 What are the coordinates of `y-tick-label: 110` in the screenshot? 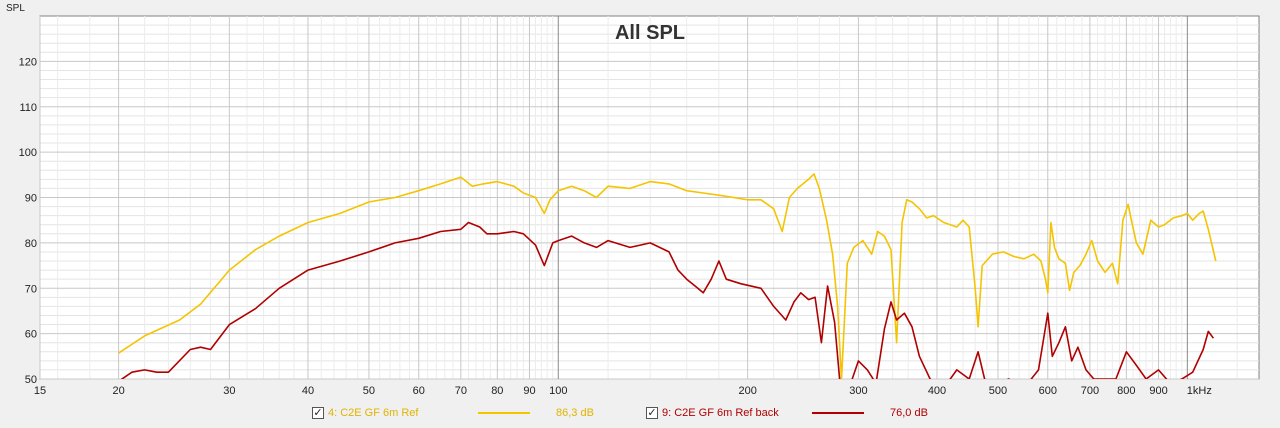 It's located at (28, 108).